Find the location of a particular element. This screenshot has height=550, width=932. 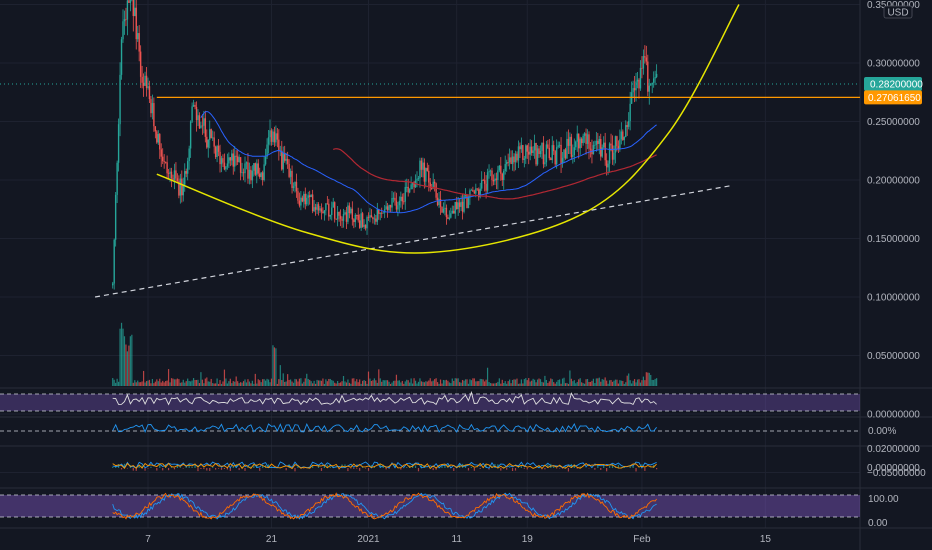

time-axis: 7 21 2021 11 19 Feb 15 is located at coordinates (458, 539).